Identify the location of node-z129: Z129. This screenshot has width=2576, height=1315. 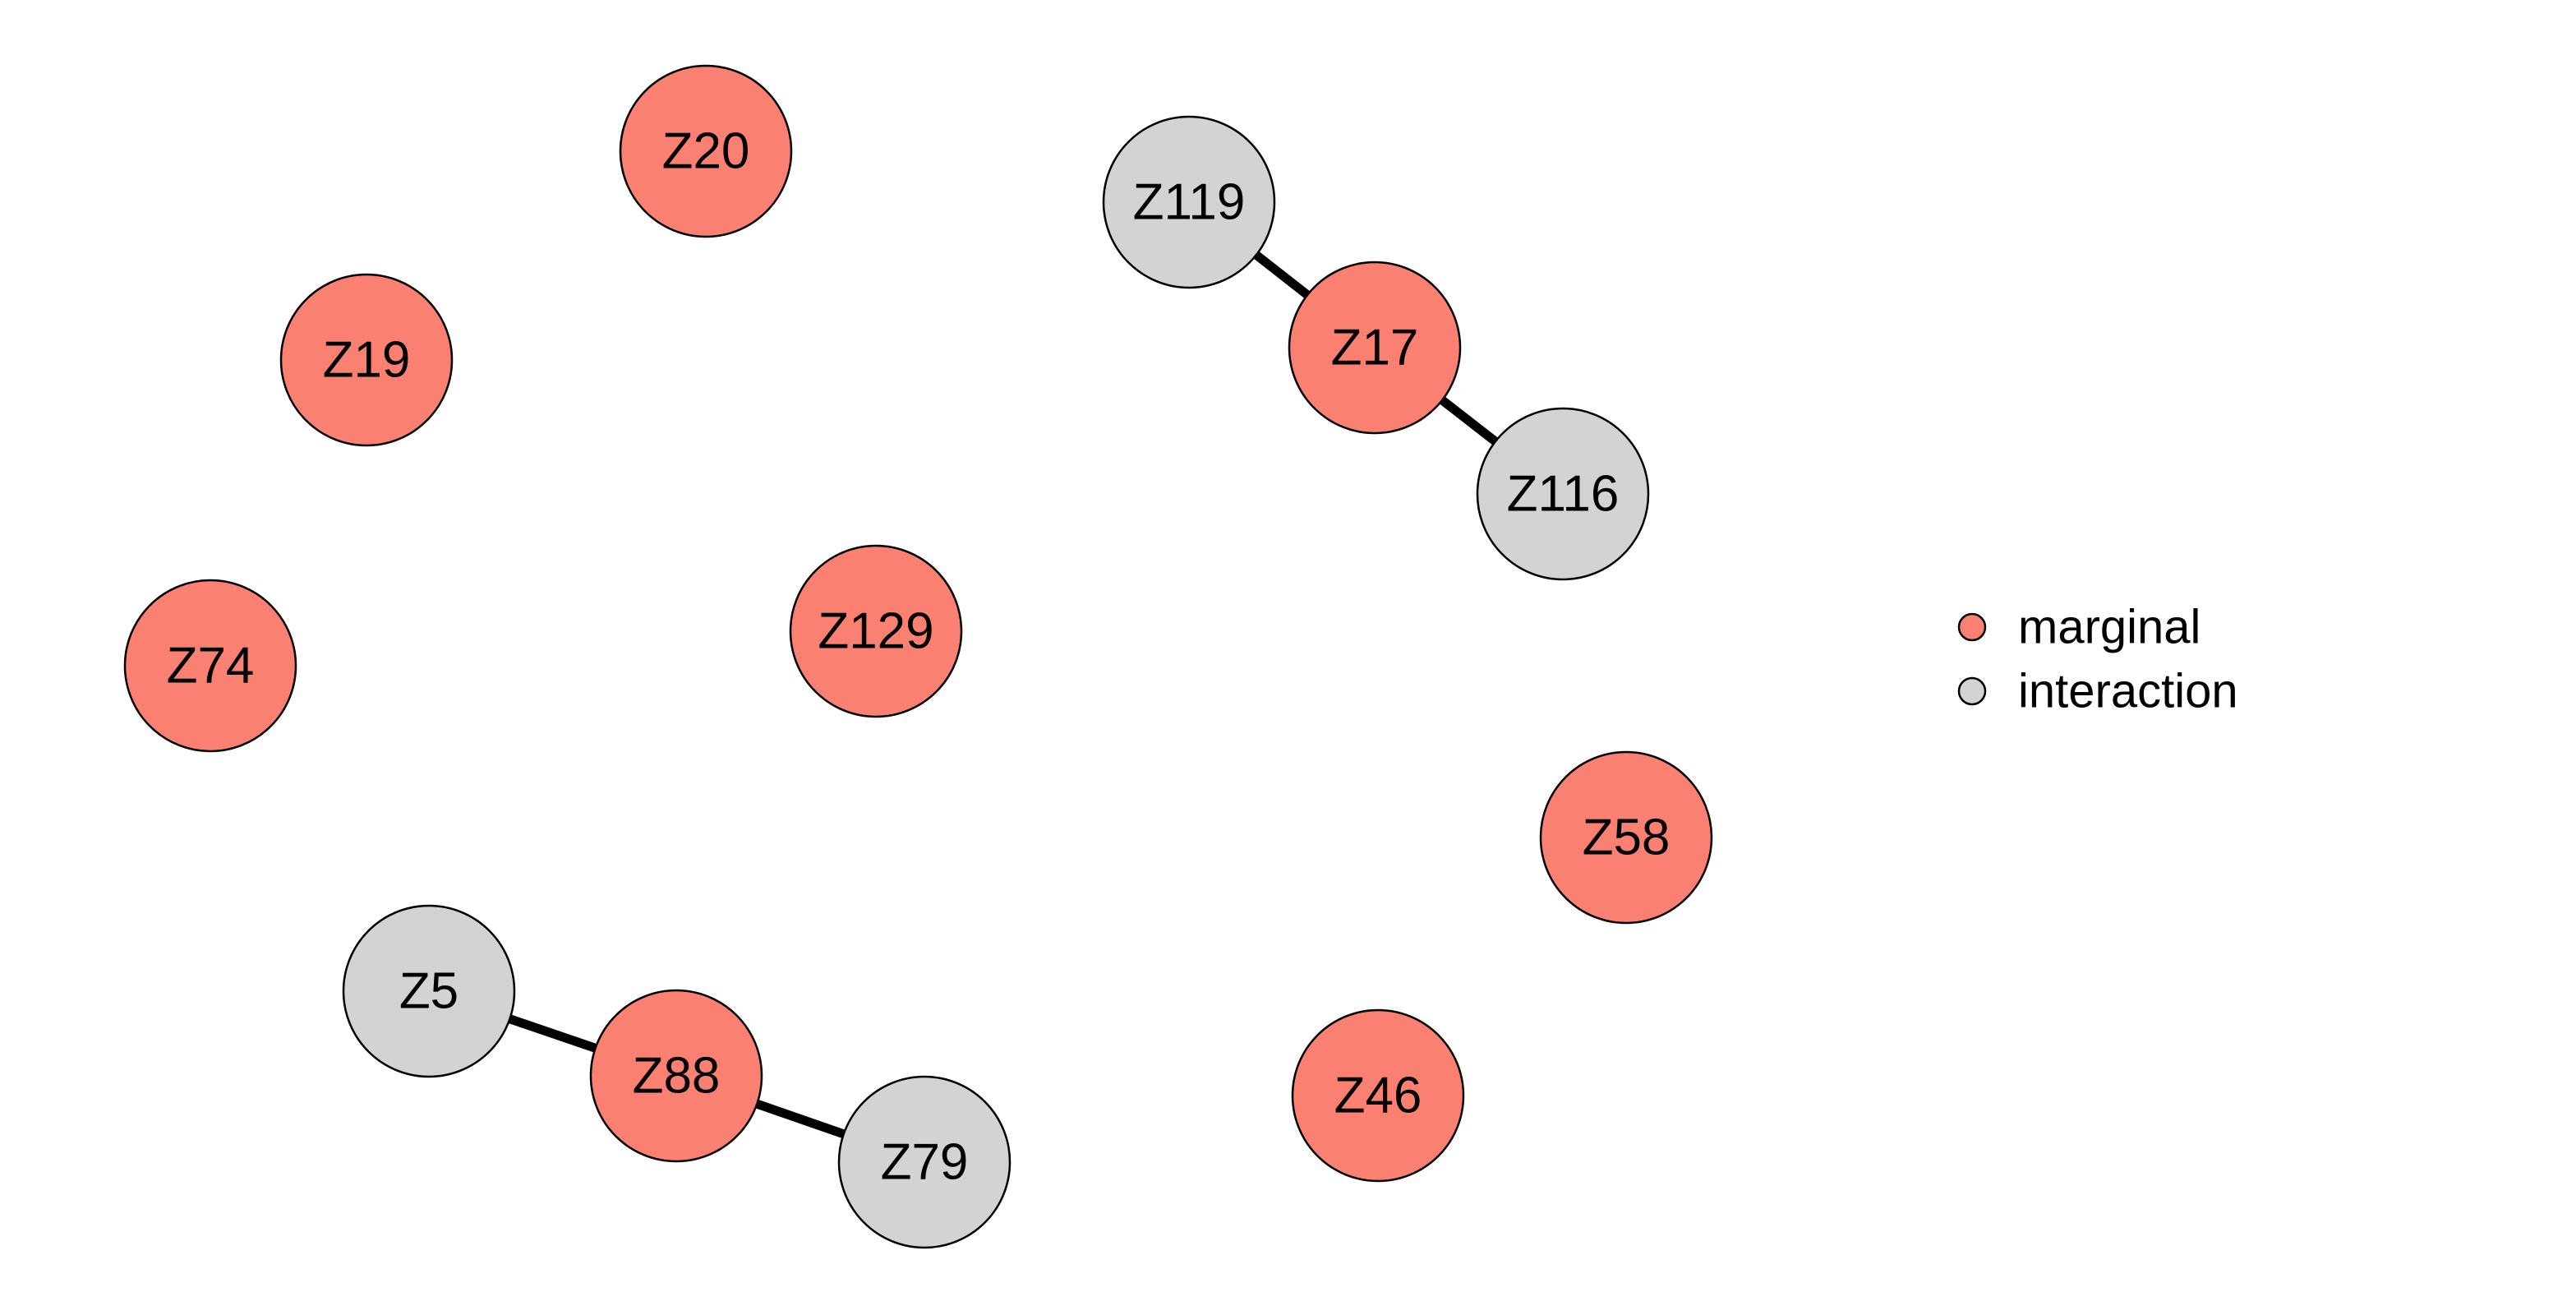
(876, 631).